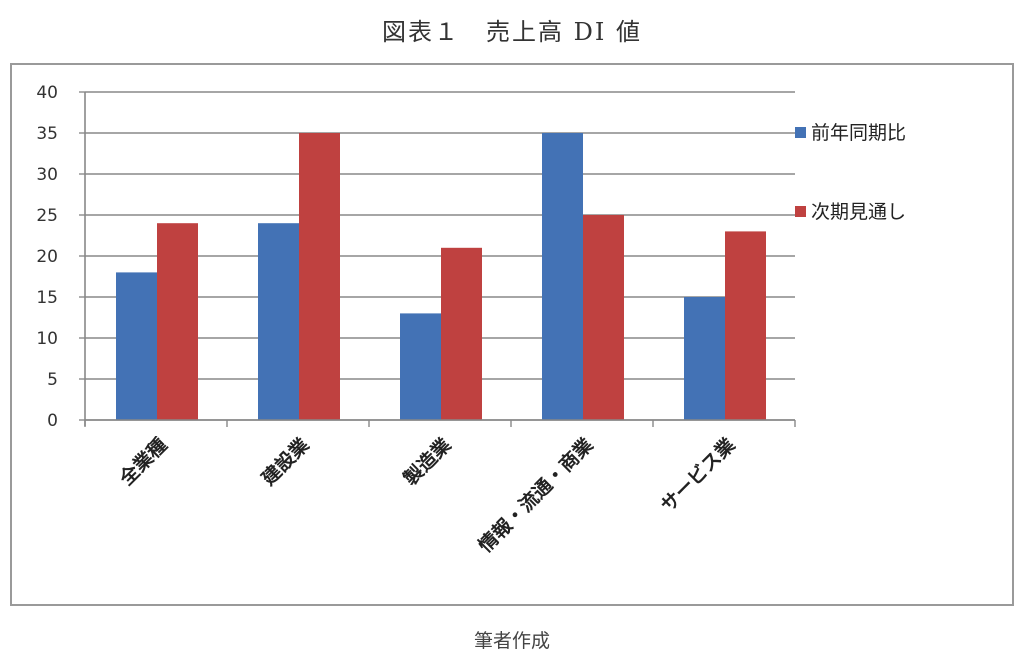 This screenshot has height=672, width=1024. What do you see at coordinates (47, 339) in the screenshot?
I see `y-tick-label: 10` at bounding box center [47, 339].